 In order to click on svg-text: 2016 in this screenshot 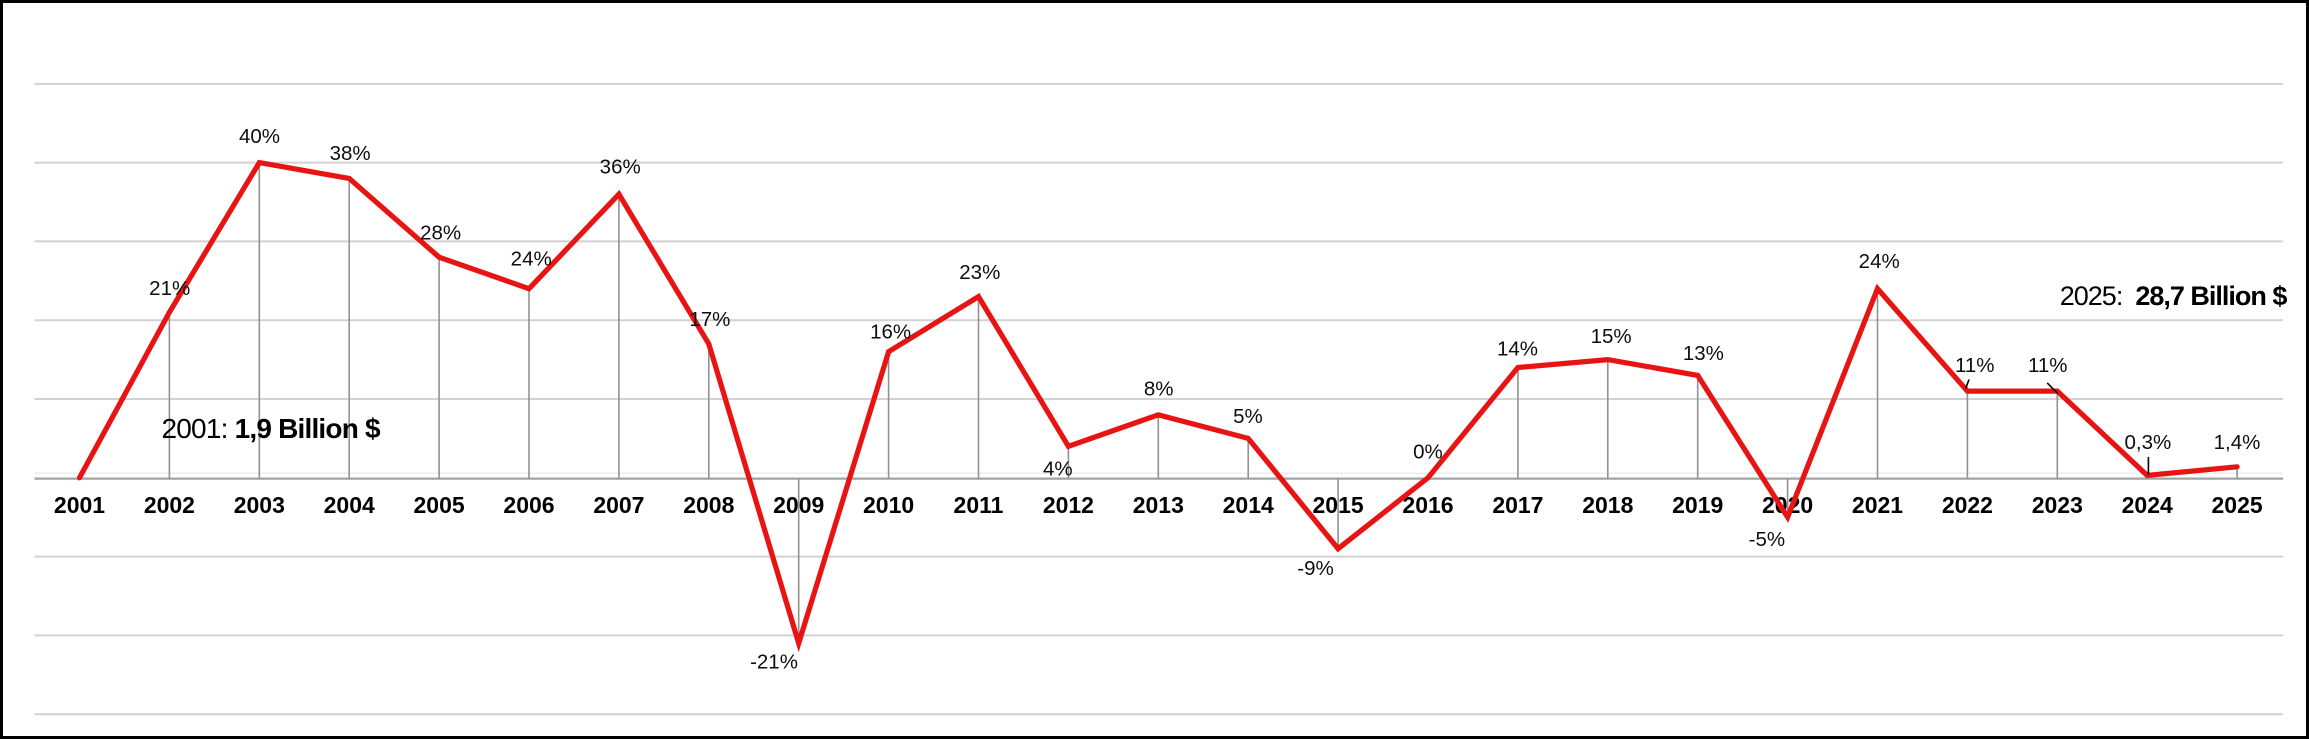, I will do `click(1427, 505)`.